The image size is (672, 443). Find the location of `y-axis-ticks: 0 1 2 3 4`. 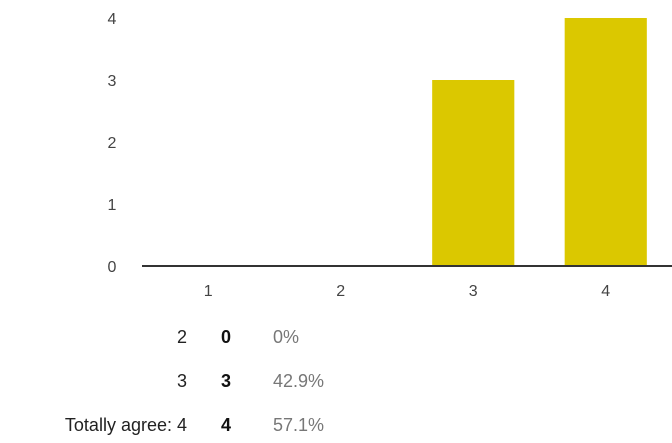

y-axis-ticks: 0 1 2 3 4 is located at coordinates (112, 143).